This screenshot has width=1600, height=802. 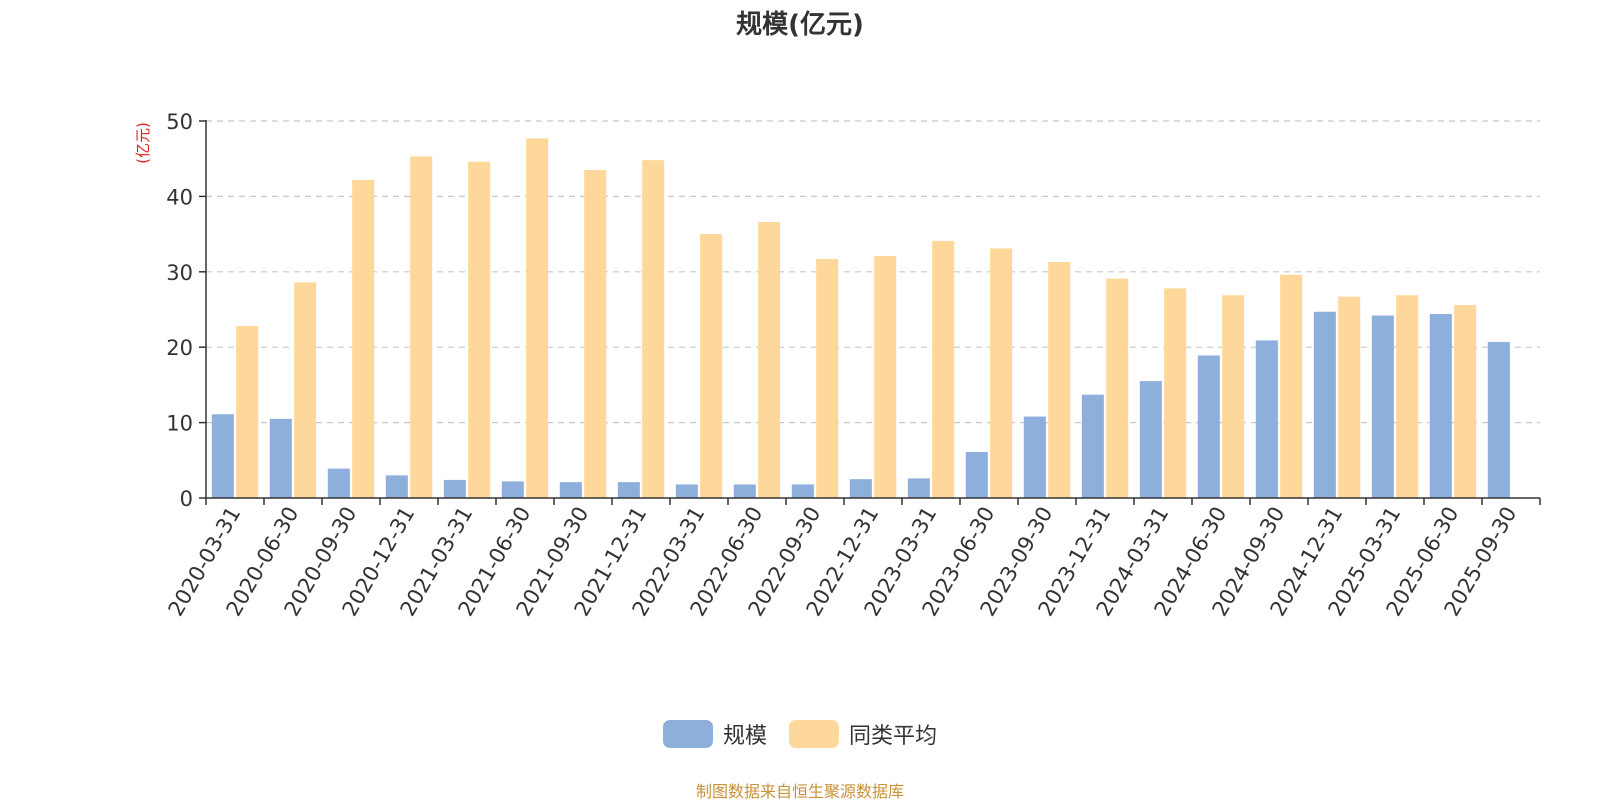 I want to click on y-tick-label: 10, so click(x=179, y=424).